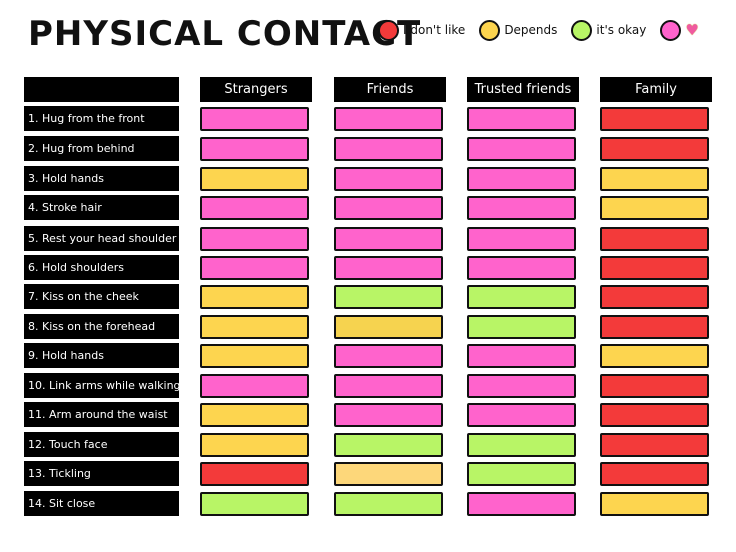 The width and height of the screenshot is (736, 552). I want to click on row-label: 13. Tickling, so click(101, 473).